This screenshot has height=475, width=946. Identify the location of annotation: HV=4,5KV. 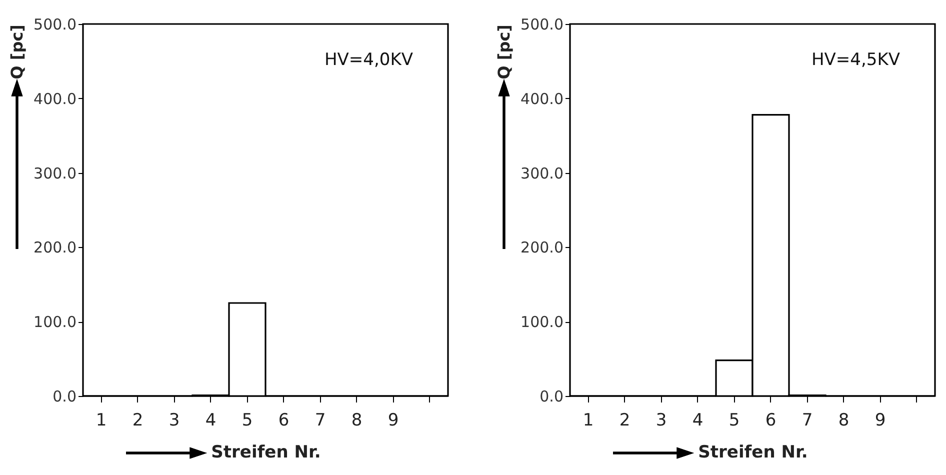
(856, 60).